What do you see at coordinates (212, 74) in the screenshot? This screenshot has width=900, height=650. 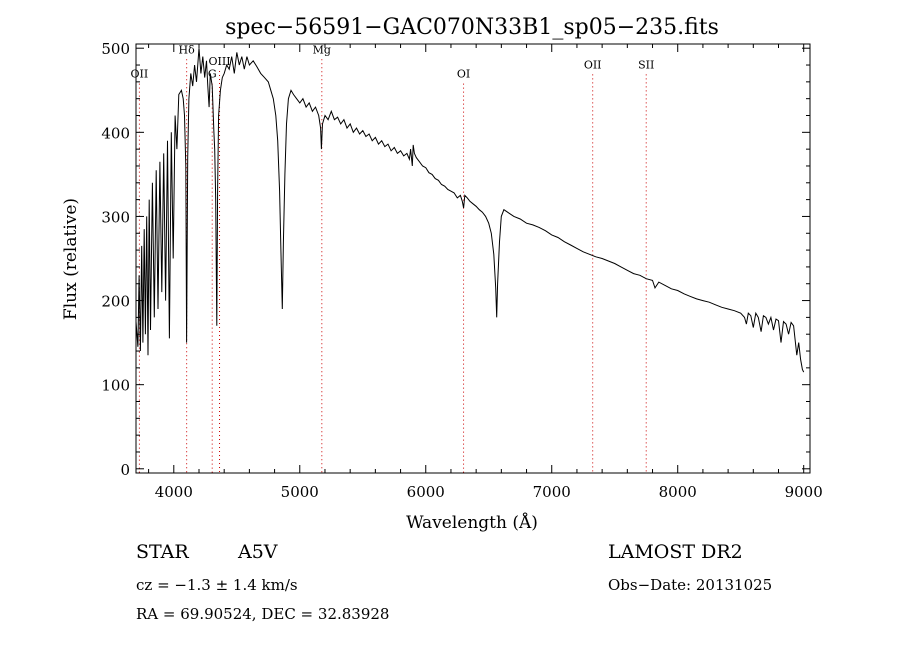 I see `line-marker-label: G` at bounding box center [212, 74].